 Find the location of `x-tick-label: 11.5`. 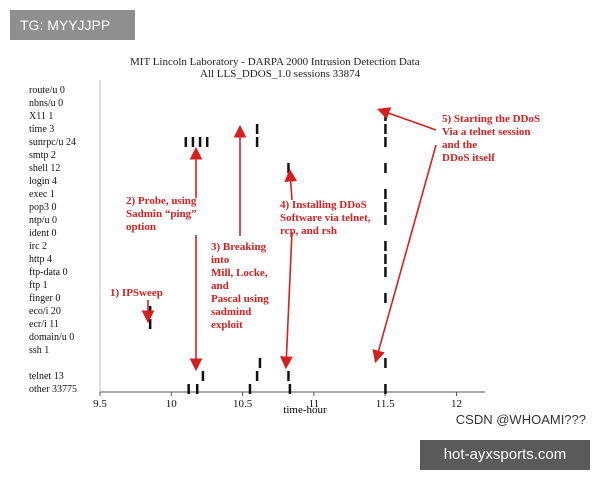

x-tick-label: 11.5 is located at coordinates (385, 404).